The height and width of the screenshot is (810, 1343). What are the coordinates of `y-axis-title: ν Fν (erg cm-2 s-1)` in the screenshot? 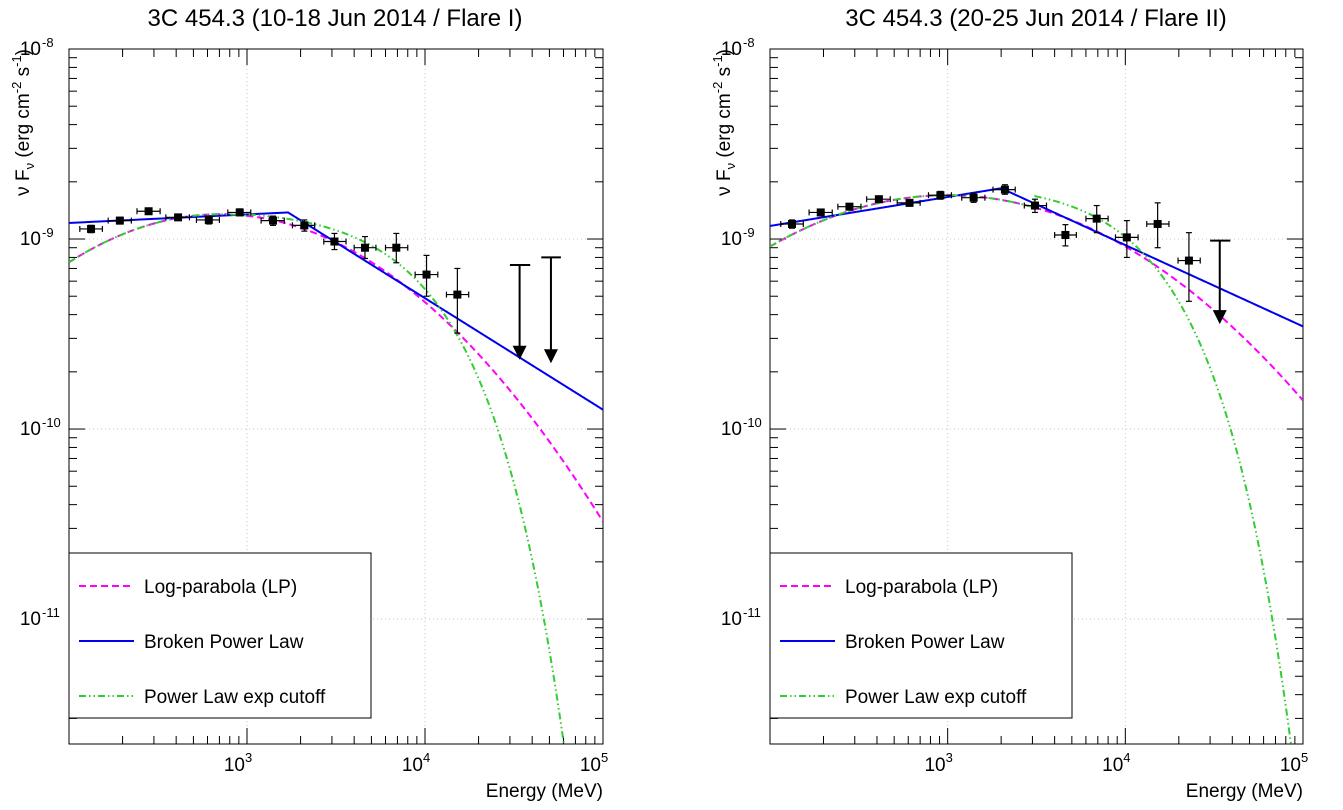 It's located at (23, 122).